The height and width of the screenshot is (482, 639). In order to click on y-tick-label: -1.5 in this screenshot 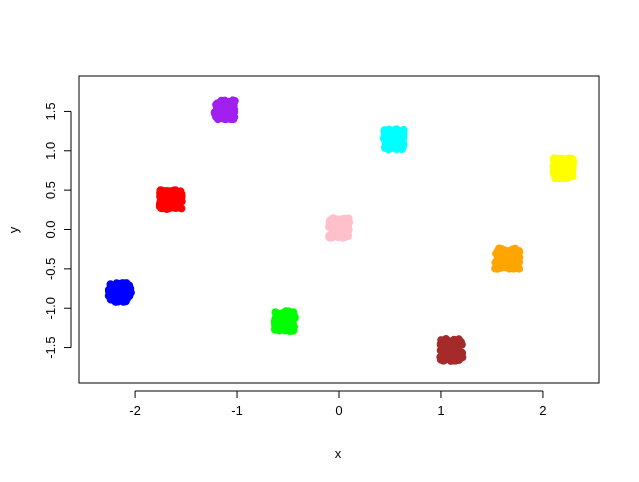, I will do `click(50, 347)`.